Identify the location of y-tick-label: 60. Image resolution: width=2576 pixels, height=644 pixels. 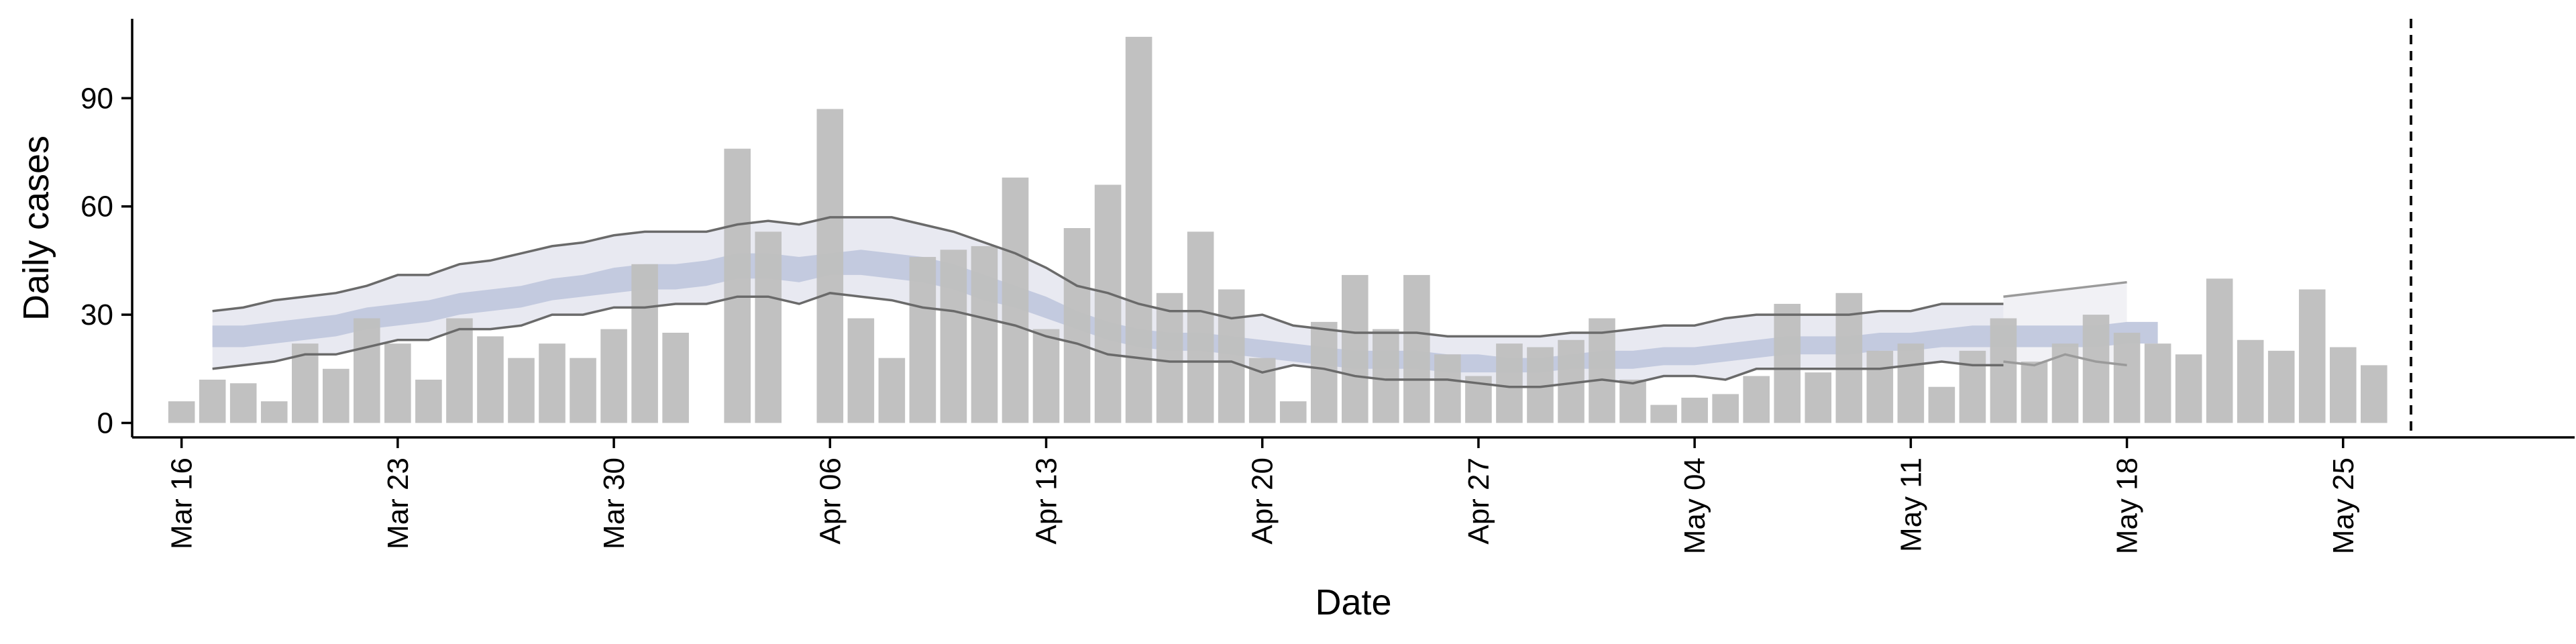
(96, 207).